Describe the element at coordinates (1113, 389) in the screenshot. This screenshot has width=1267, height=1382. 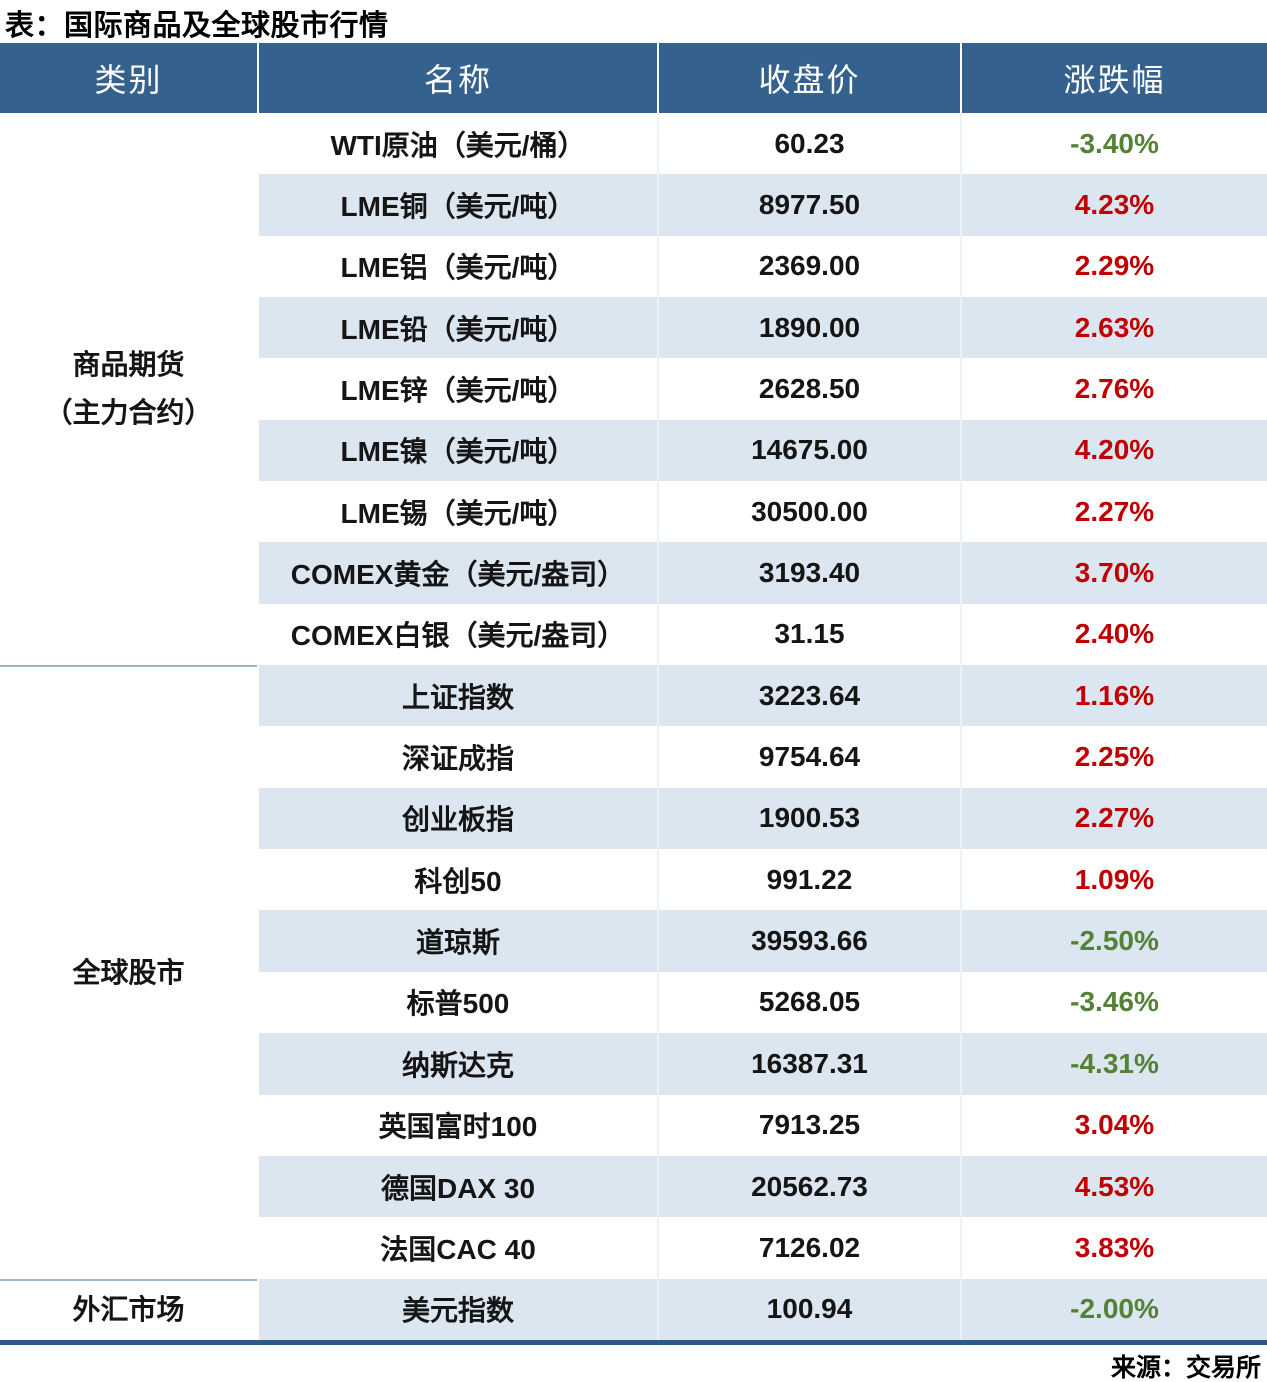
I see `change-percent-cell: 2.76%` at that location.